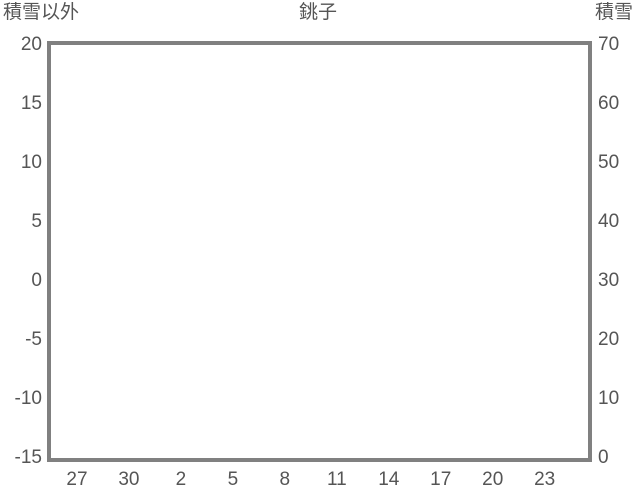  What do you see at coordinates (441, 479) in the screenshot?
I see `x-tick-label: 17` at bounding box center [441, 479].